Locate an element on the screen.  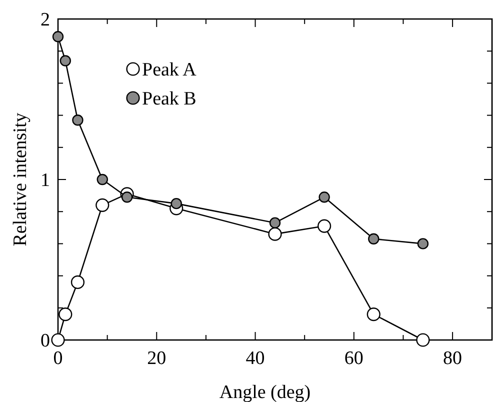
y-axis-title: Relative intensity is located at coordinates (20, 179).